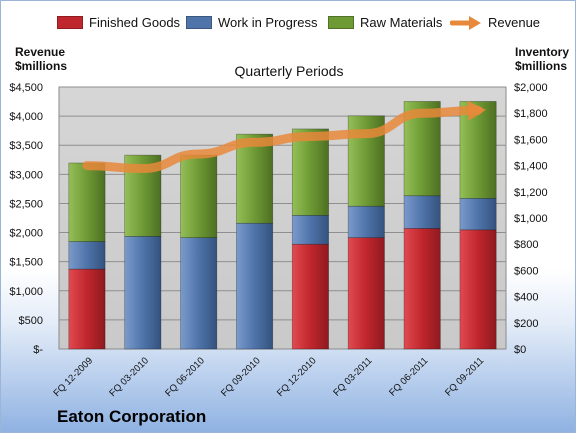 The width and height of the screenshot is (576, 433). I want to click on legend-item-revenue: Revenue, so click(495, 22).